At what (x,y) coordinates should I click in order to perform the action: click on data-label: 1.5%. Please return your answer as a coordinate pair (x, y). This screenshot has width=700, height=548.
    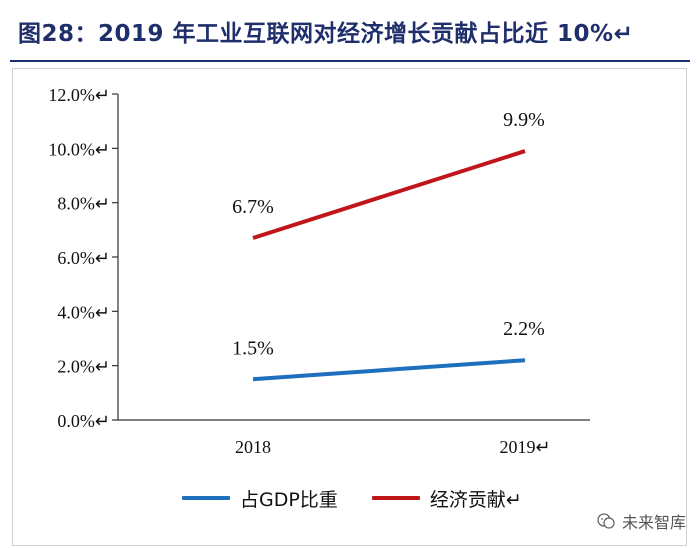
    Looking at the image, I should click on (253, 348).